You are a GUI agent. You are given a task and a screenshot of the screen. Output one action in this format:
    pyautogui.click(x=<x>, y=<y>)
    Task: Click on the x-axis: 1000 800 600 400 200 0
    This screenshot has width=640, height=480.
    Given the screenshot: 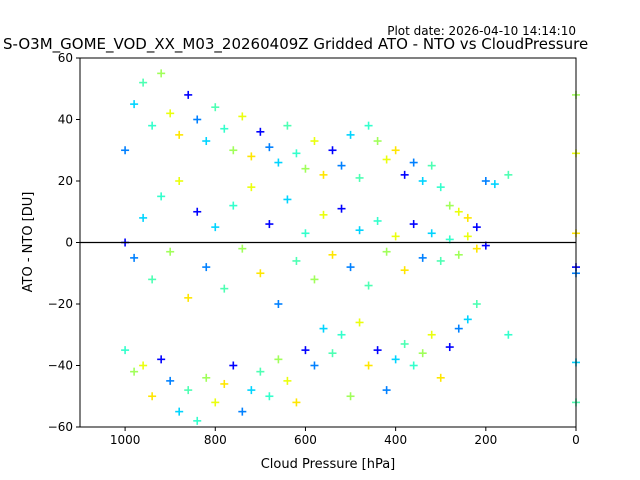 What is the action you would take?
    pyautogui.click(x=345, y=437)
    